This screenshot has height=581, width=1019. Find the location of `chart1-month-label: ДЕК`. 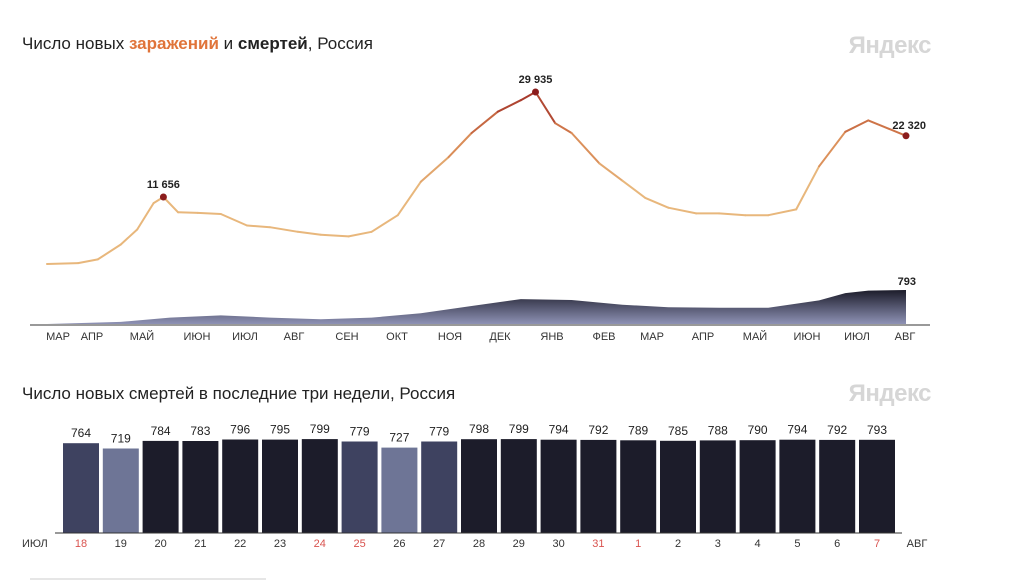

chart1-month-label: ДЕК is located at coordinates (500, 337).